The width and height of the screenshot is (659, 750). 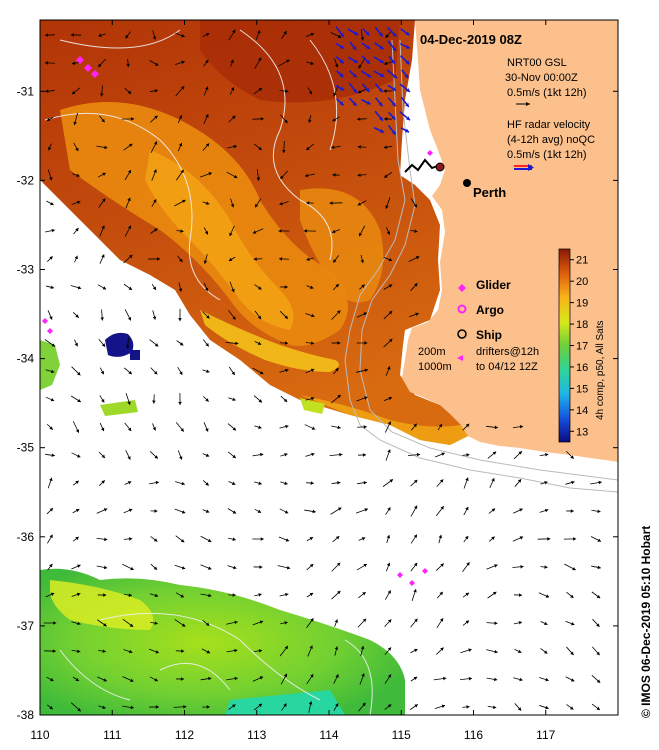 What do you see at coordinates (473, 735) in the screenshot?
I see `lon-tick-label: 116` at bounding box center [473, 735].